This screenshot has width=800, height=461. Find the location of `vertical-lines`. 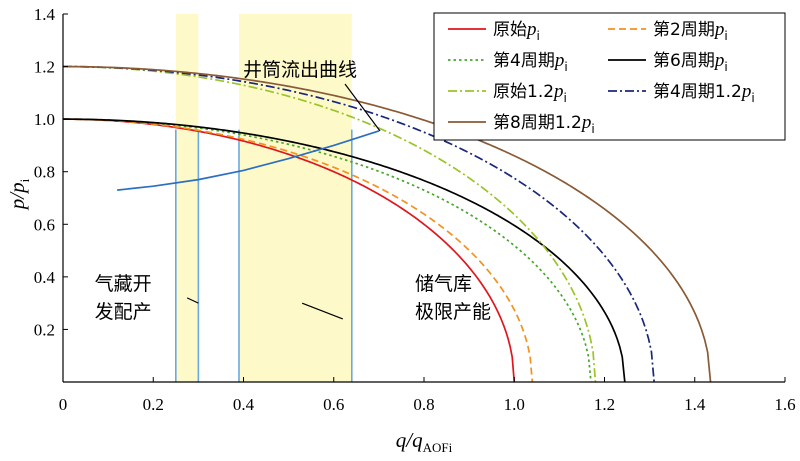

vertical-lines is located at coordinates (264, 255).